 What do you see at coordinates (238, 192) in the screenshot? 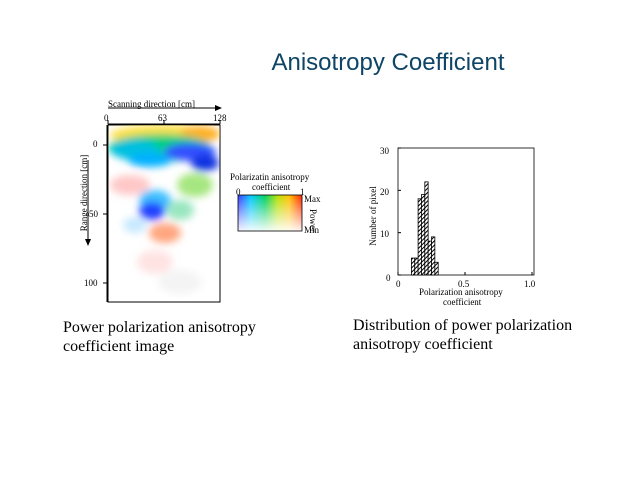
I see `colorbar-min-tick: 0` at bounding box center [238, 192].